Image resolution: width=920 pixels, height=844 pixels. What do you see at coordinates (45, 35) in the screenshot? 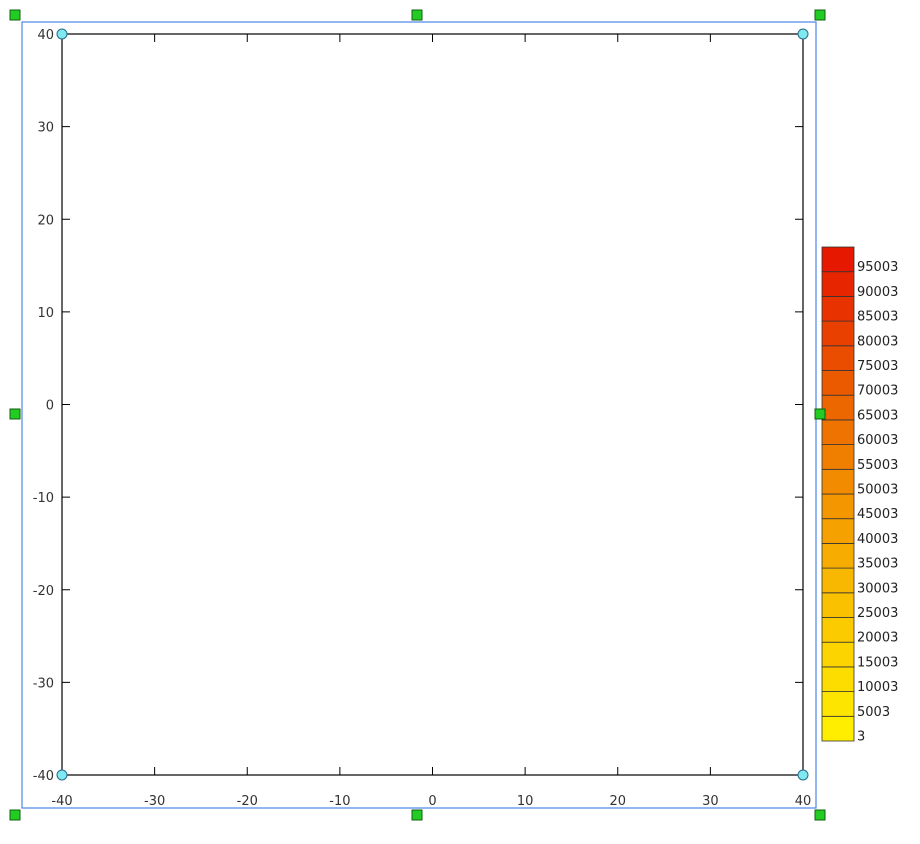
I see `y-tick-label: 40` at bounding box center [45, 35].